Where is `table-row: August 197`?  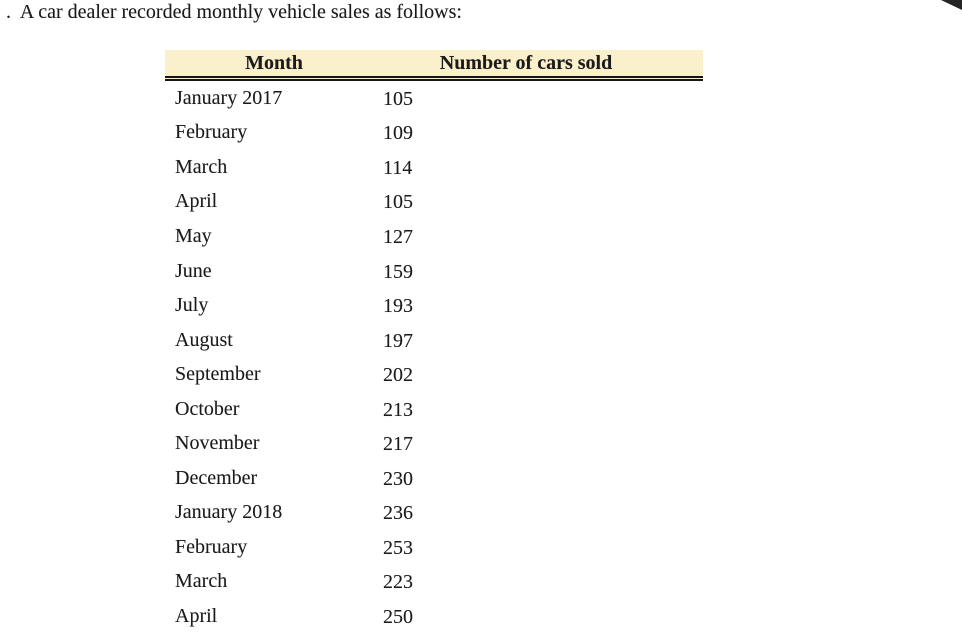
table-row: August 197 is located at coordinates (434, 340).